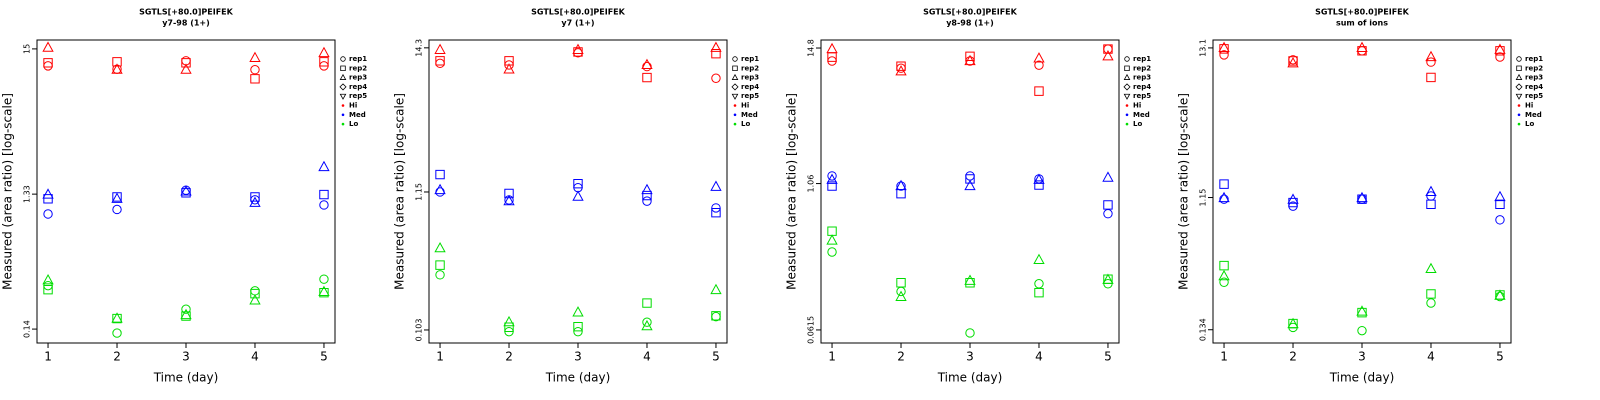 The image size is (1600, 400). Describe the element at coordinates (1184, 191) in the screenshot. I see `y-axis-label: Measured (area ratio) [log-scale]` at that location.